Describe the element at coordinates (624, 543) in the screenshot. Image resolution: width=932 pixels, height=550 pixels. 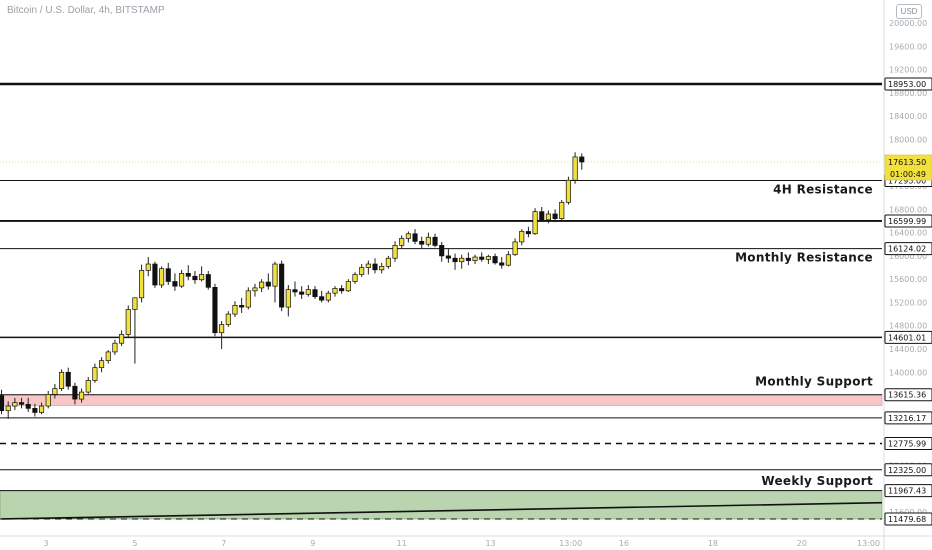
I see `x-tick-label: 16` at that location.